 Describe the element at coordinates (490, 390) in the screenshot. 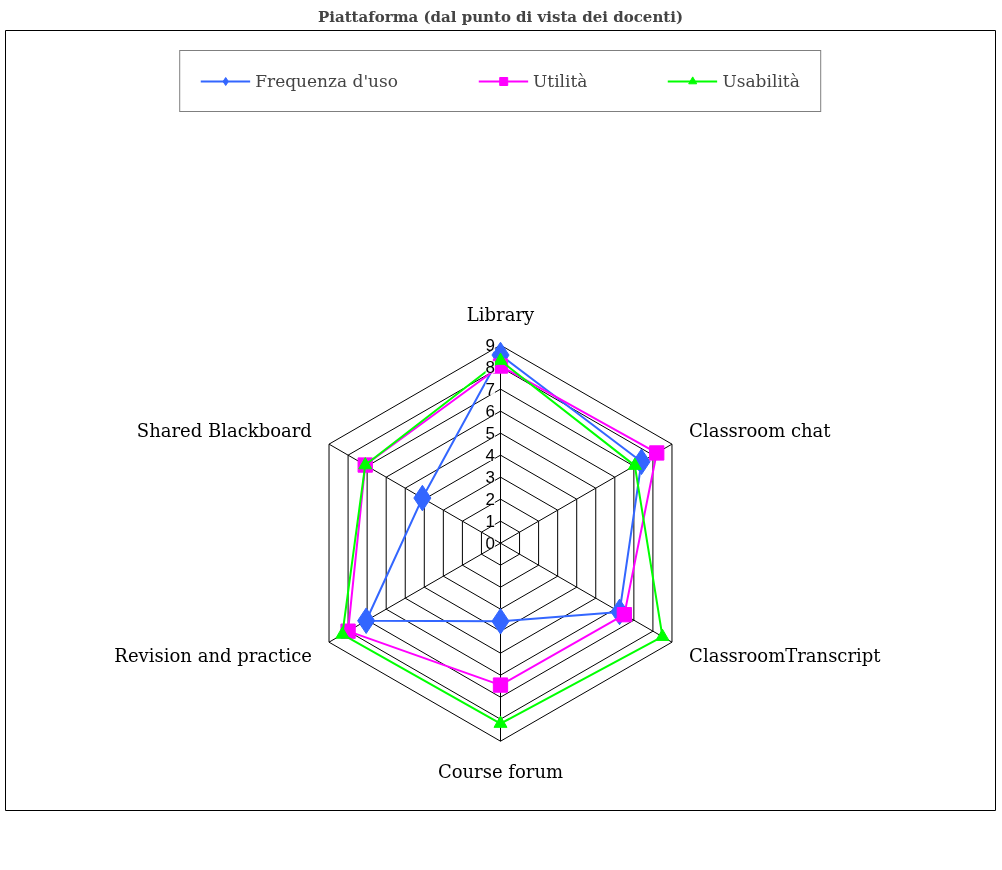

I see `y-tick-label: 7` at that location.